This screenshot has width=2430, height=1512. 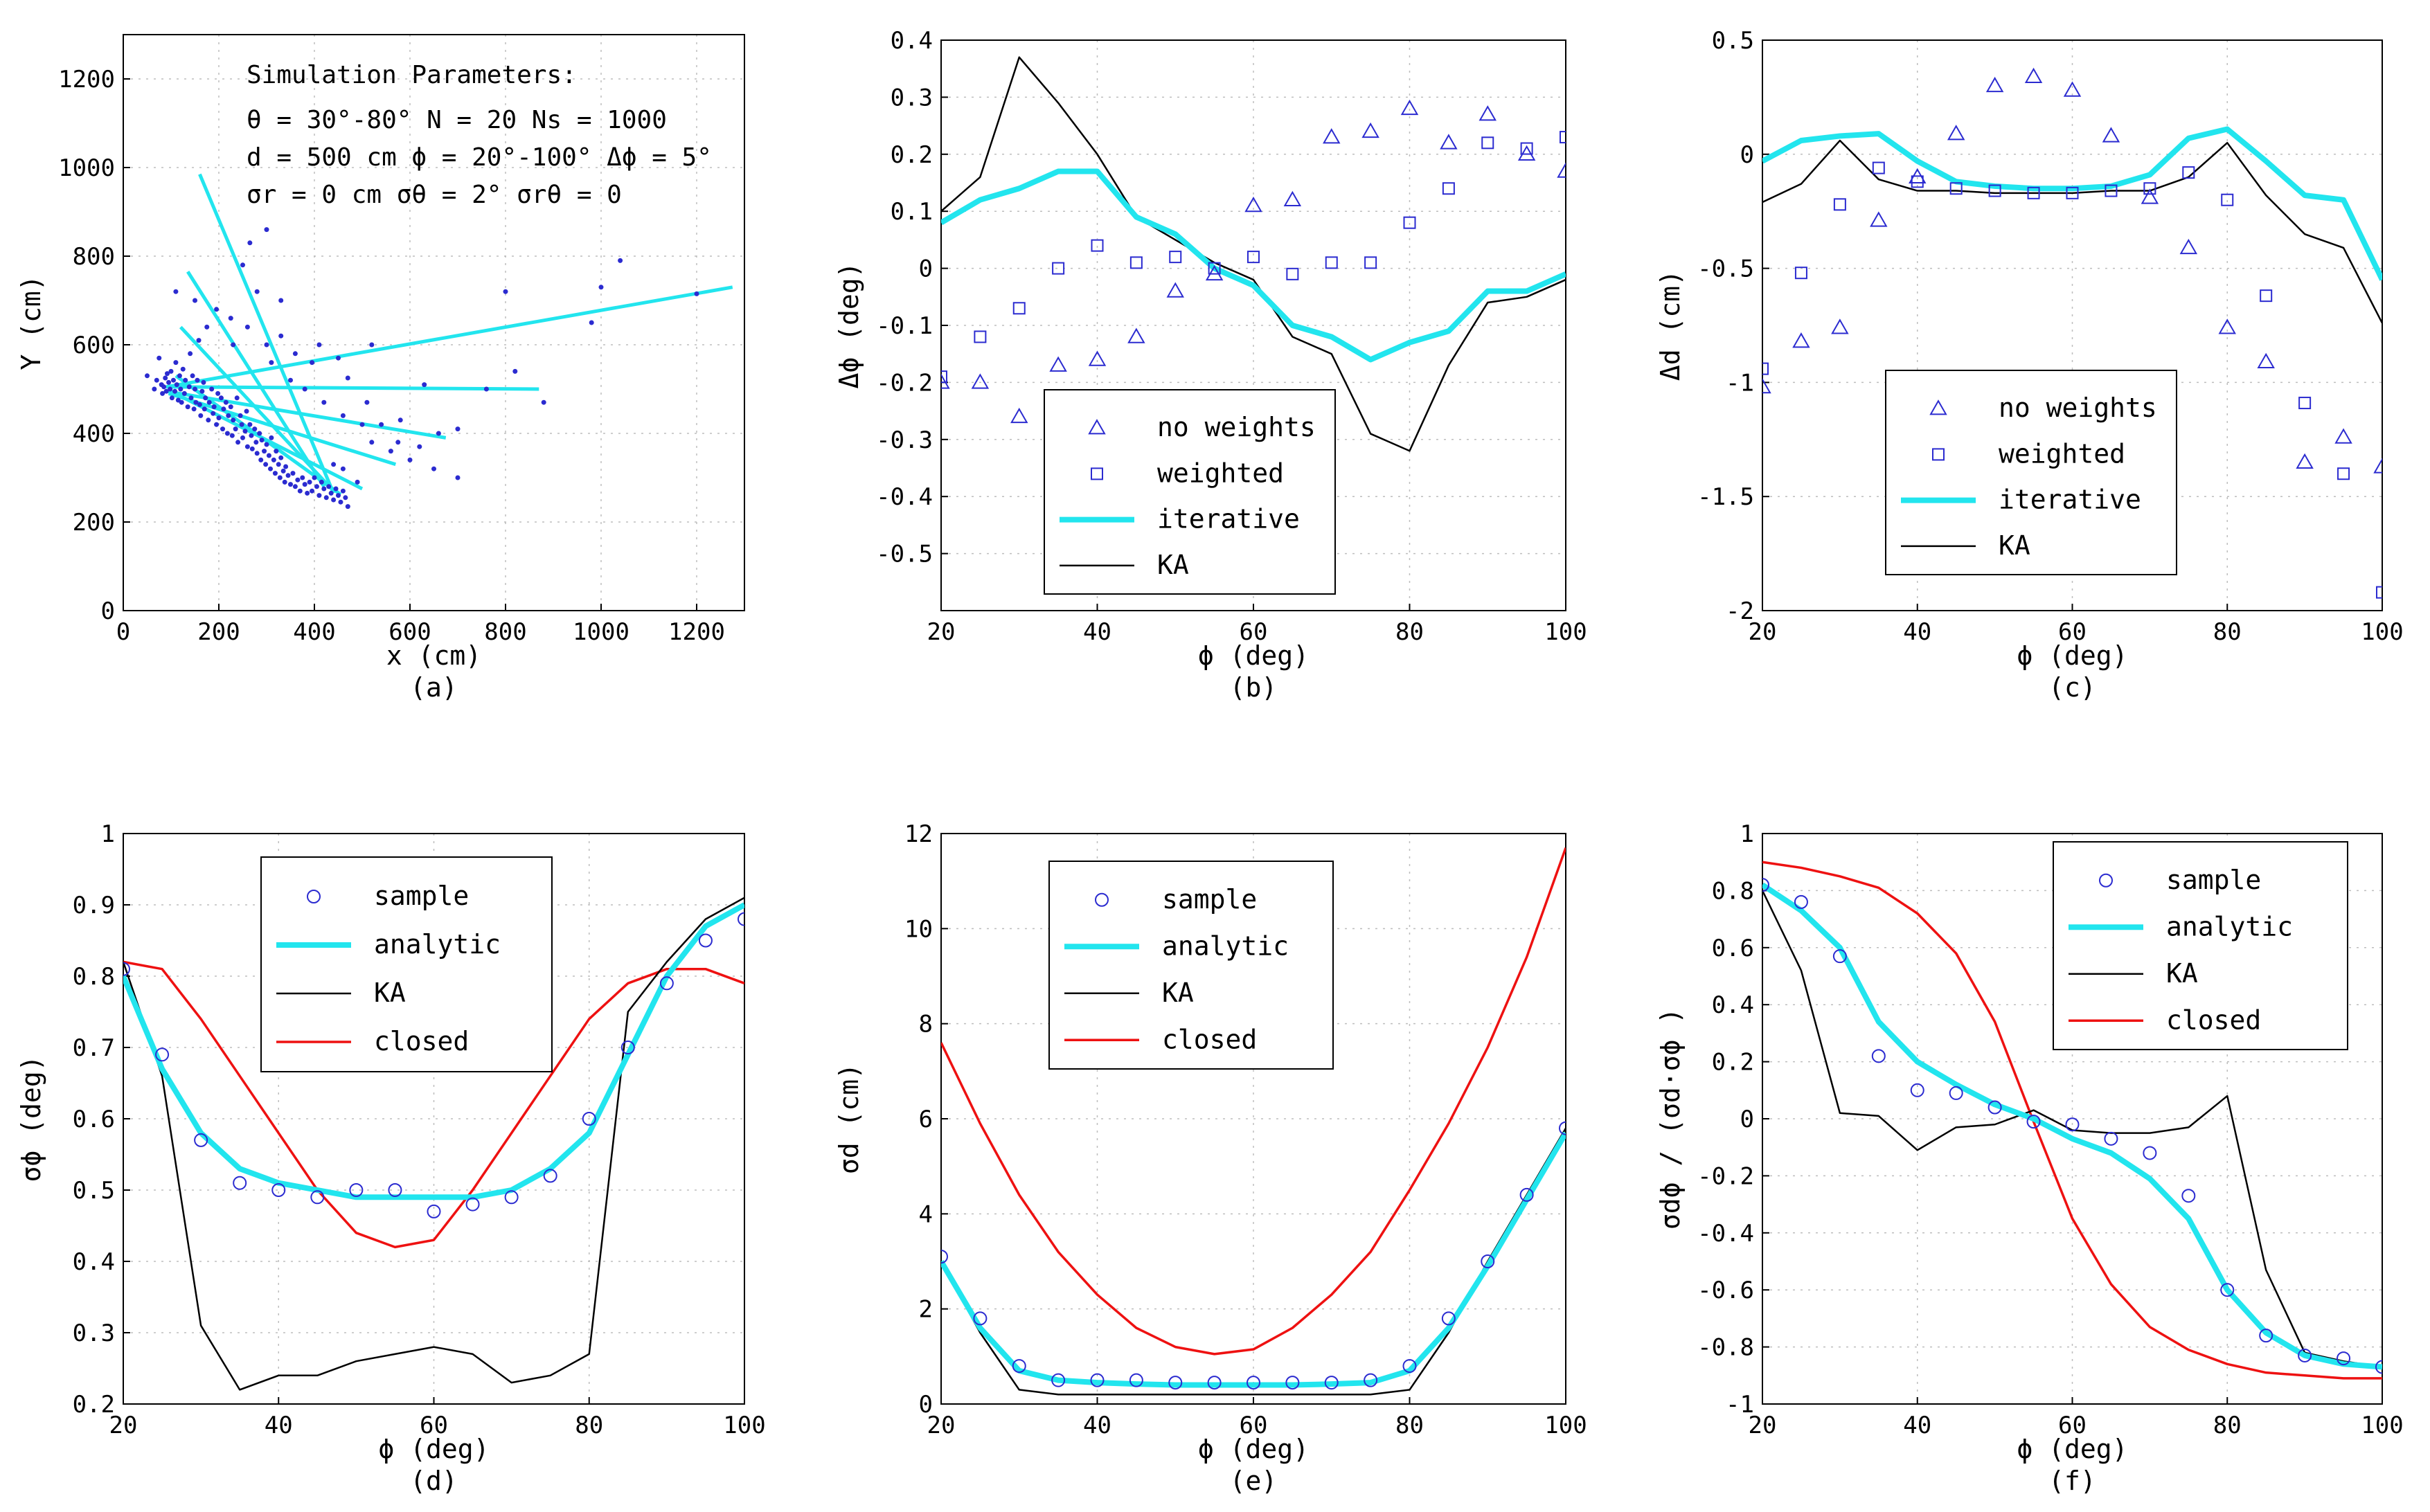 I want to click on x-tick-label: 1000, so click(x=601, y=632).